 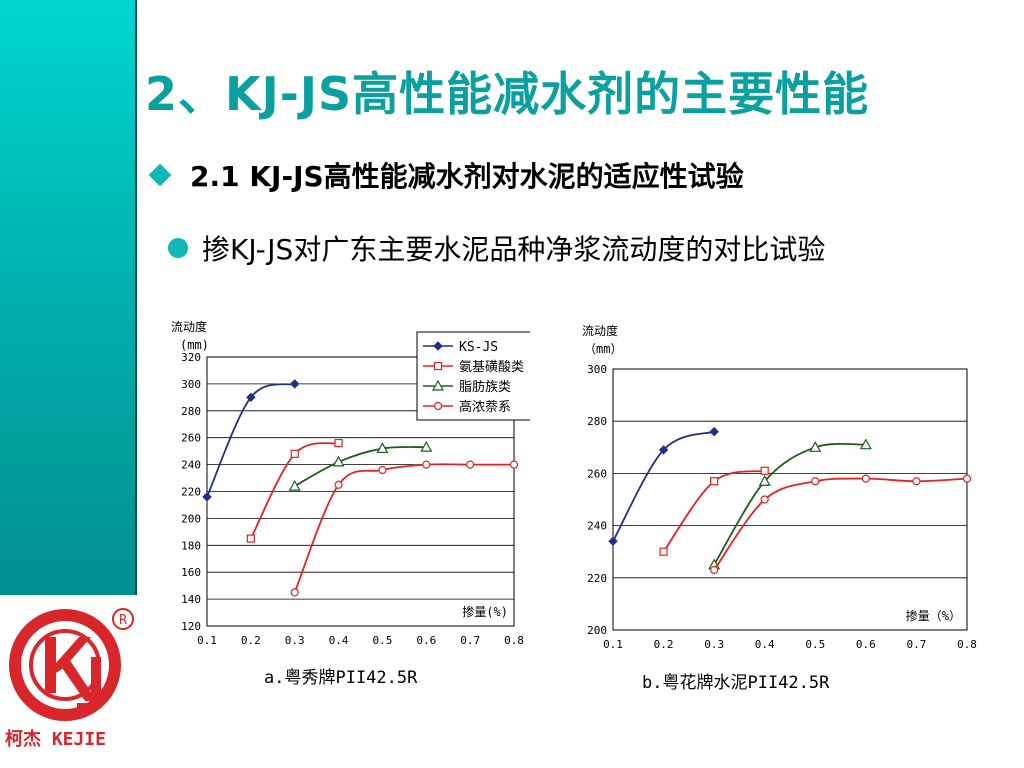 I want to click on chart-b-y-tick-label: 200, so click(x=597, y=630).